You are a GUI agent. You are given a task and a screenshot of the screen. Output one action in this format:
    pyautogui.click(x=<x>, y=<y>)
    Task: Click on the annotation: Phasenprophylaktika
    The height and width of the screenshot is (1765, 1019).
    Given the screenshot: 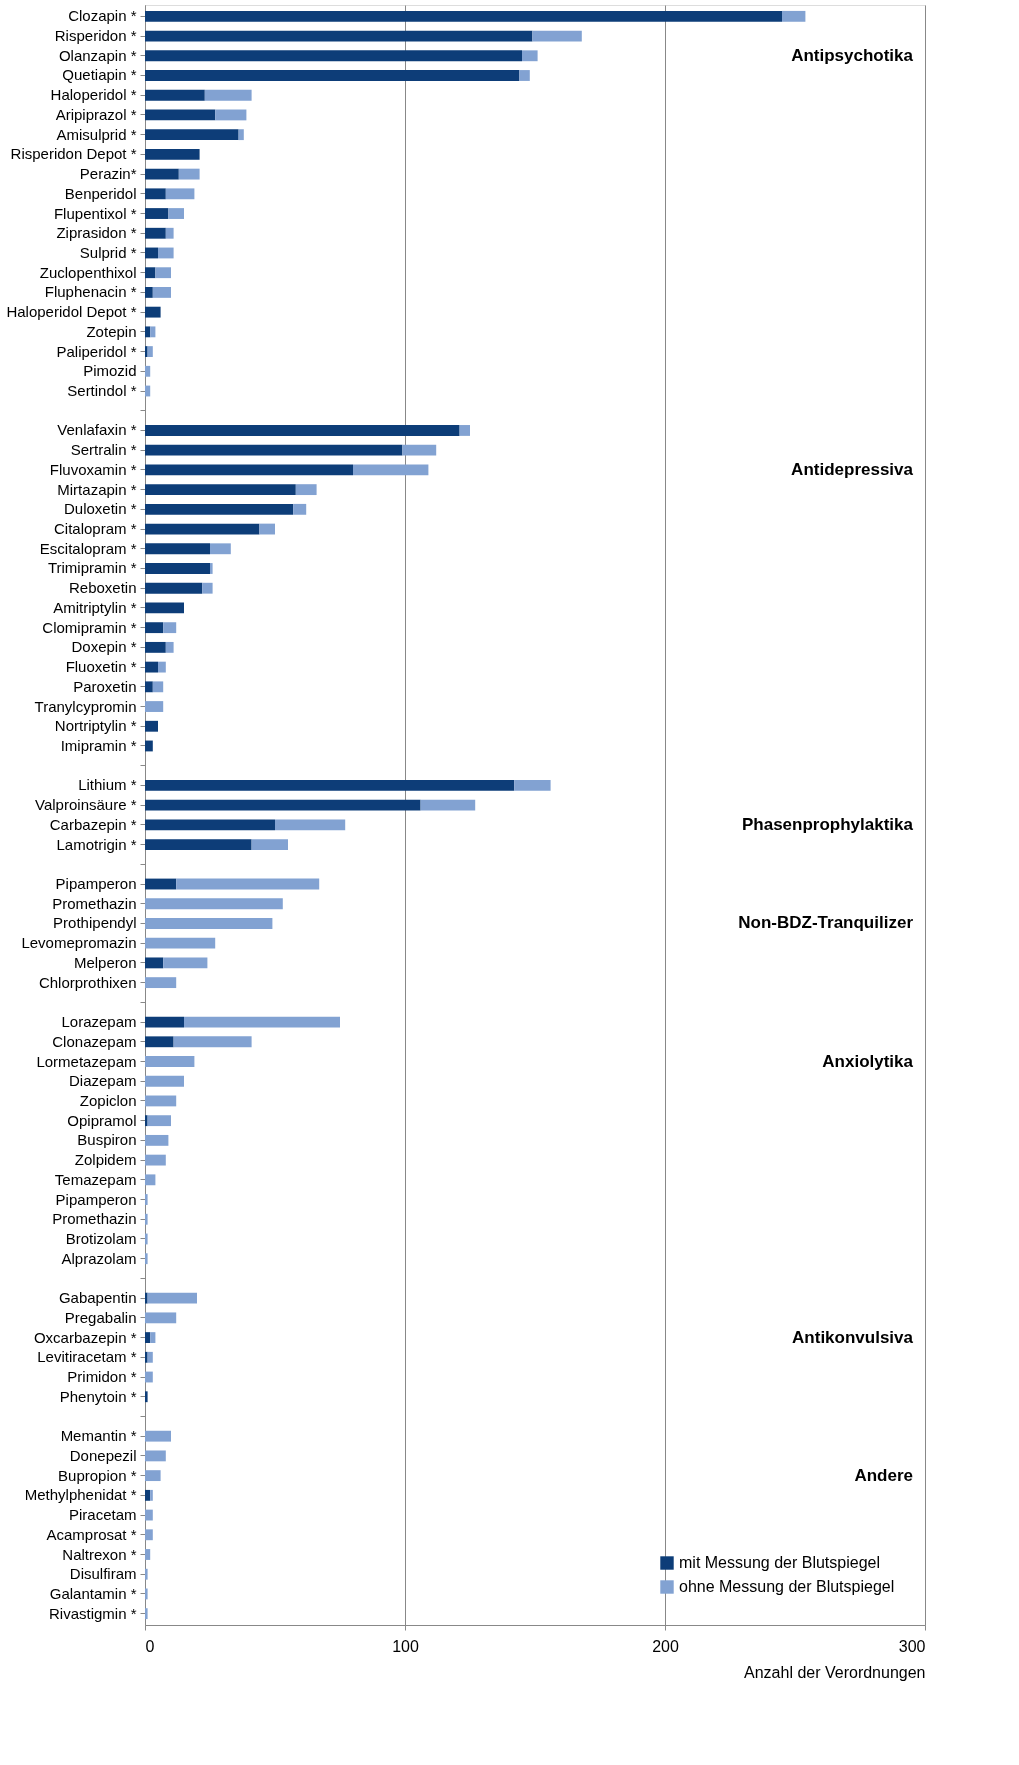 What is the action you would take?
    pyautogui.click(x=827, y=824)
    